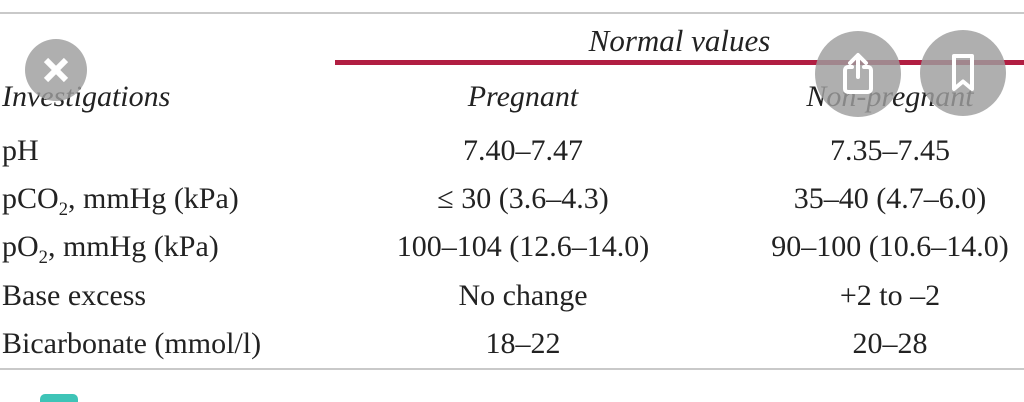  I want to click on pregnant-value: 7.40–7.47, so click(523, 150).